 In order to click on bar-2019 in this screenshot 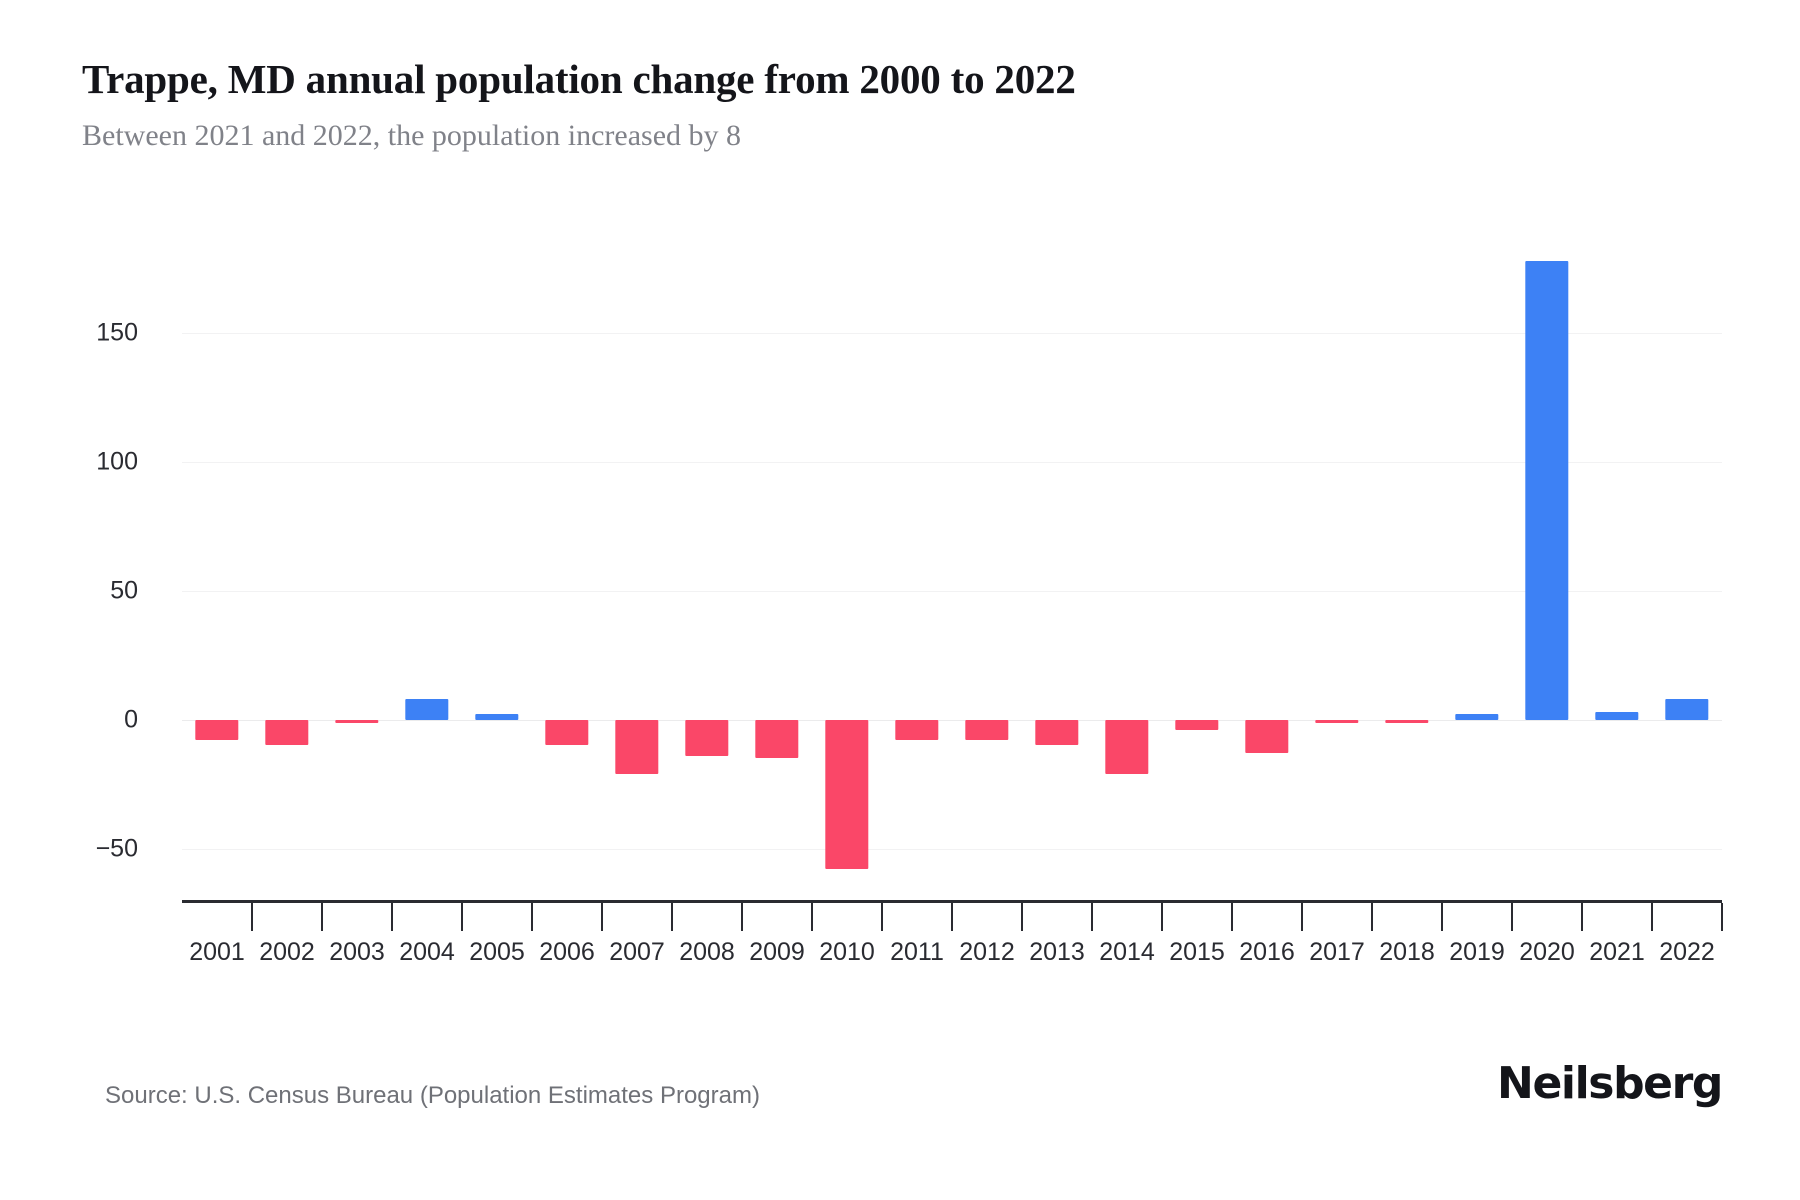, I will do `click(1477, 717)`.